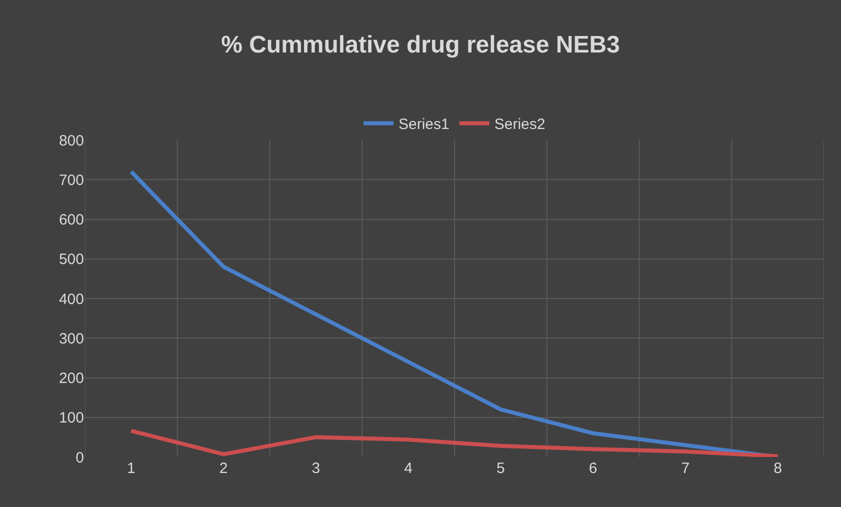 The image size is (841, 507). Describe the element at coordinates (131, 468) in the screenshot. I see `x-tick-label: 1` at that location.